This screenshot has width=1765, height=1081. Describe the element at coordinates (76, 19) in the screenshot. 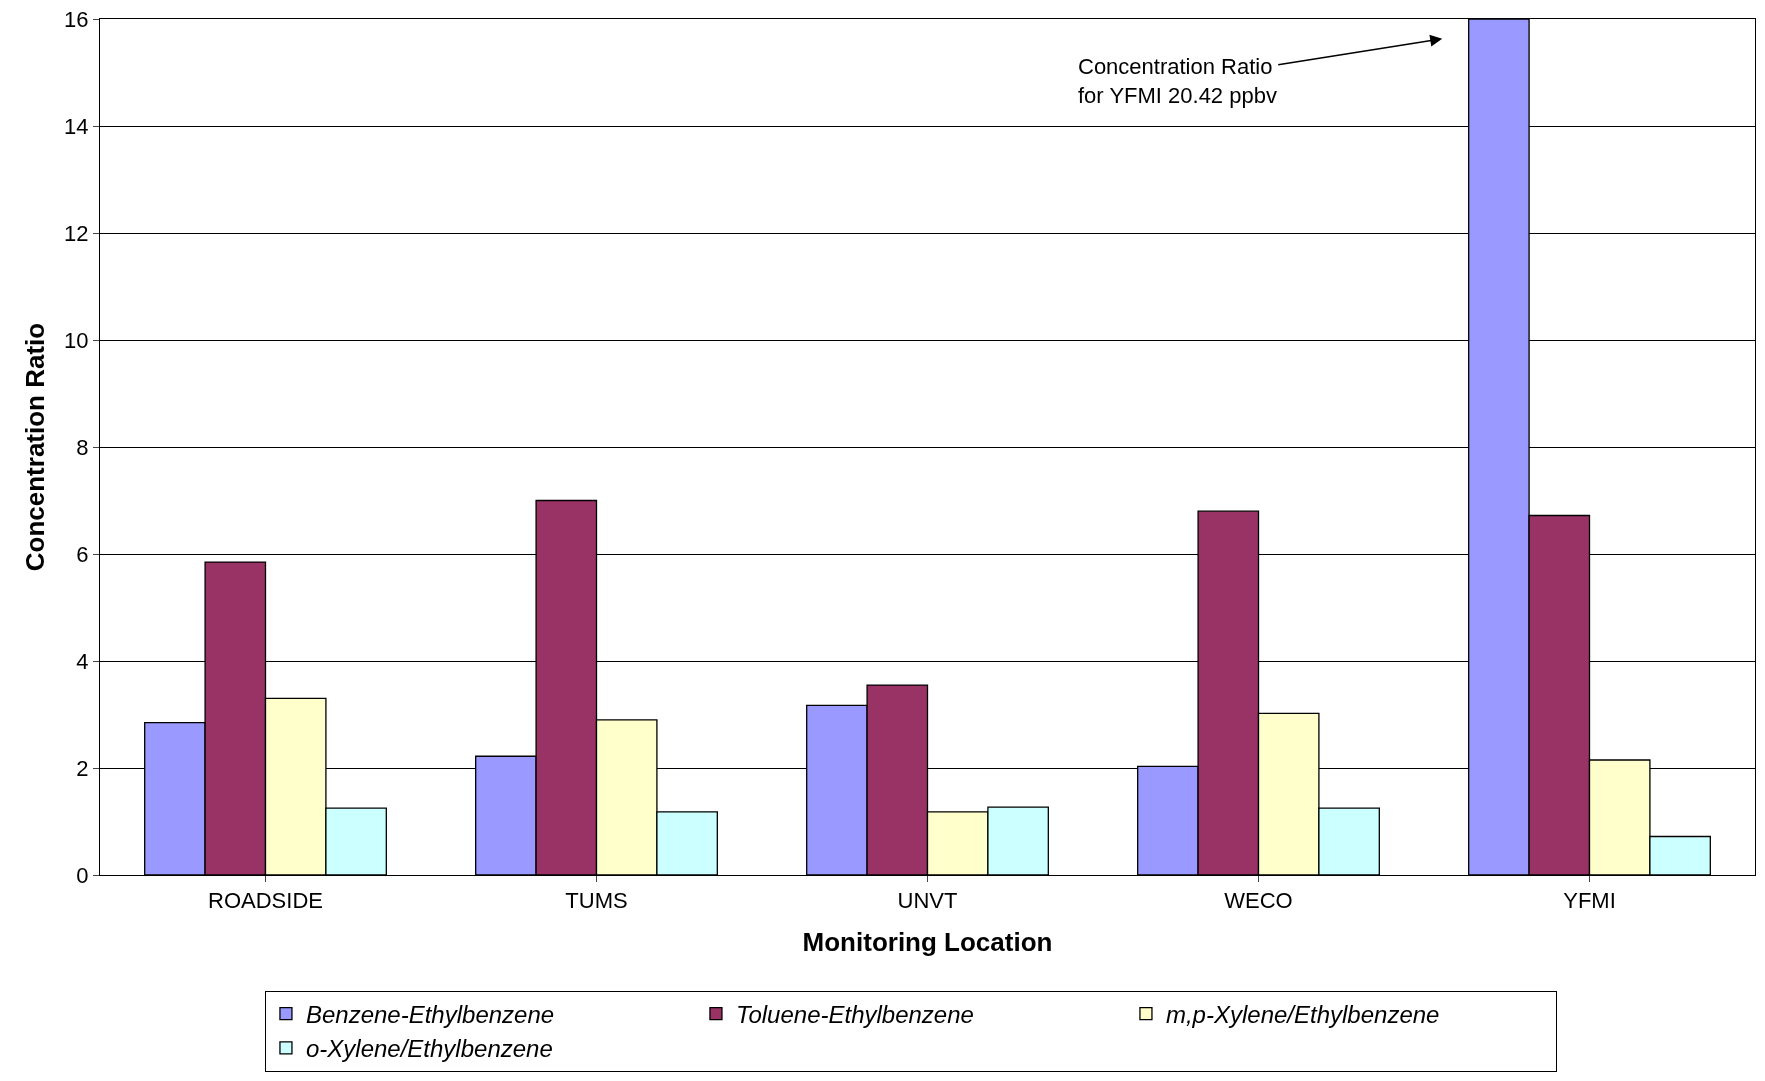

I see `y-tick-label: 16` at that location.